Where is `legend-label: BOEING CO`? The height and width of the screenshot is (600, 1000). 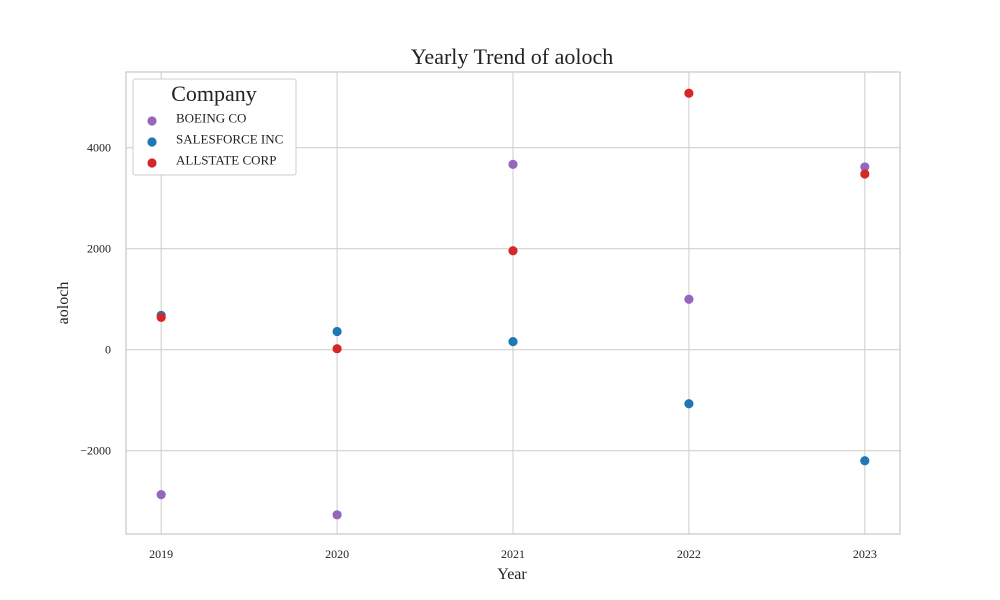
legend-label: BOEING CO is located at coordinates (211, 118).